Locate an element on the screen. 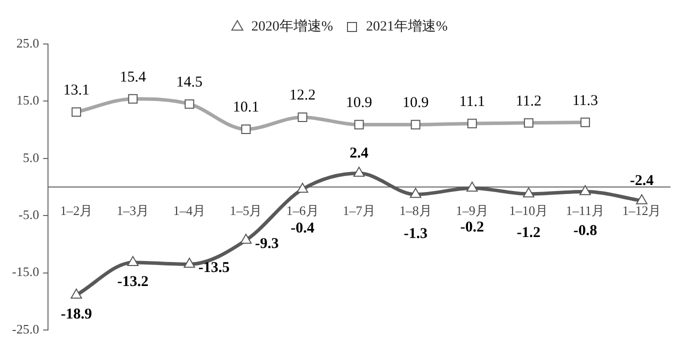 The height and width of the screenshot is (344, 700). x-tick-label: 1–12月 is located at coordinates (642, 210).